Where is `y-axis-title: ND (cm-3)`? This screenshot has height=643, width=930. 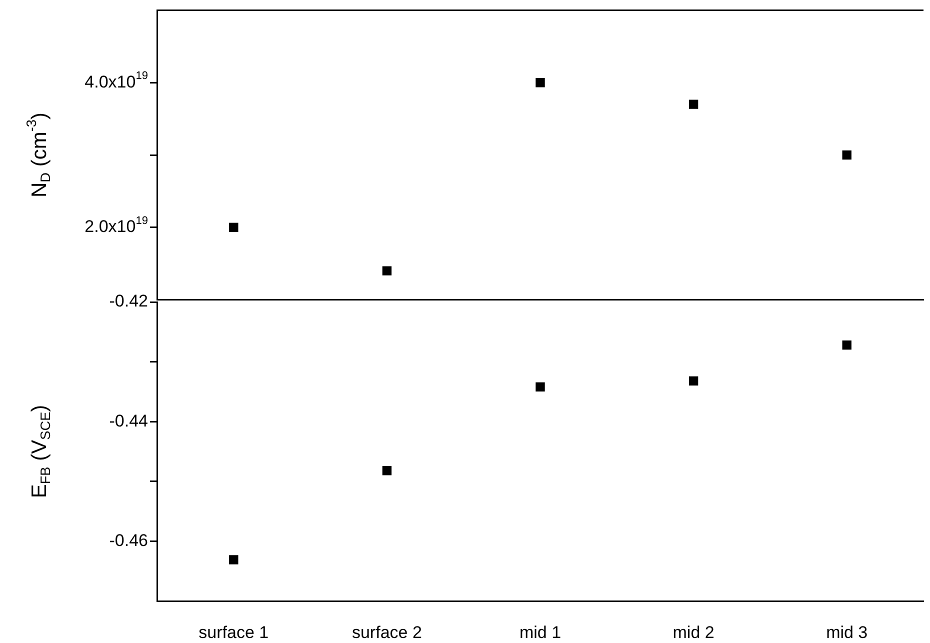
y-axis-title: ND (cm-3) is located at coordinates (39, 155).